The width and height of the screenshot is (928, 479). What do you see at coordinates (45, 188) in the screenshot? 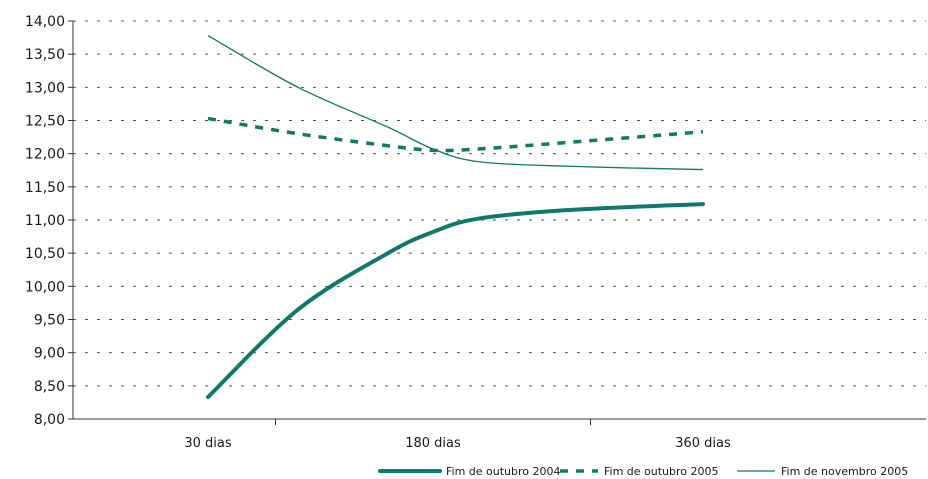
I see `y-tick-label: 11,50` at bounding box center [45, 188].